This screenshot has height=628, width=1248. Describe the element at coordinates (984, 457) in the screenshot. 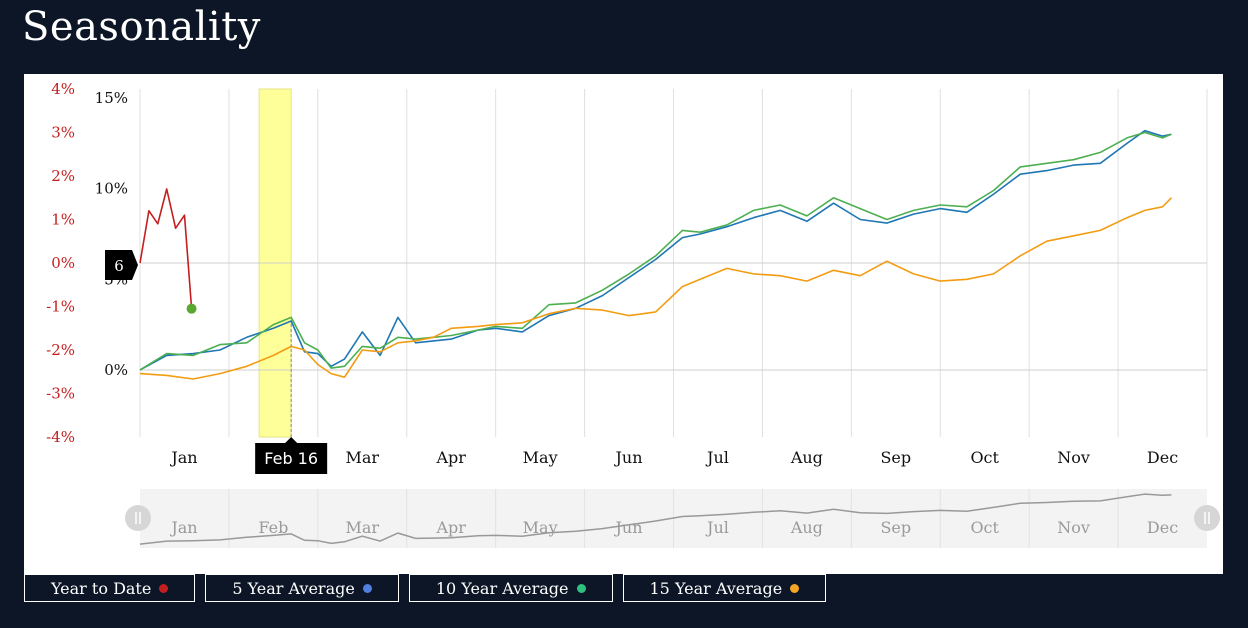

I see `x-tick-label: Oct` at that location.